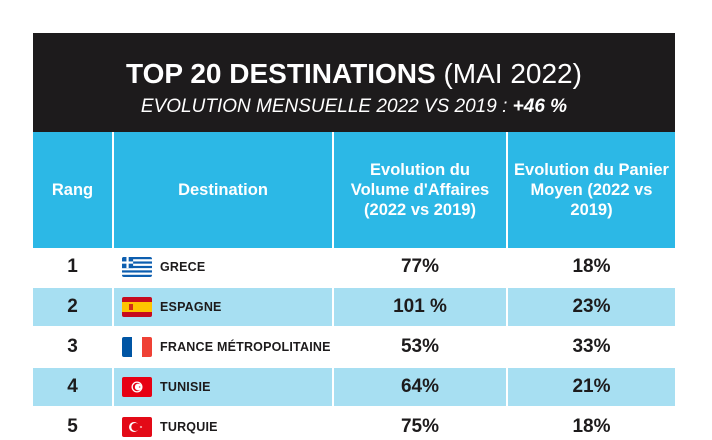 The width and height of the screenshot is (712, 440). I want to click on title-main: TOP 20 DESTINATIONS, so click(281, 73).